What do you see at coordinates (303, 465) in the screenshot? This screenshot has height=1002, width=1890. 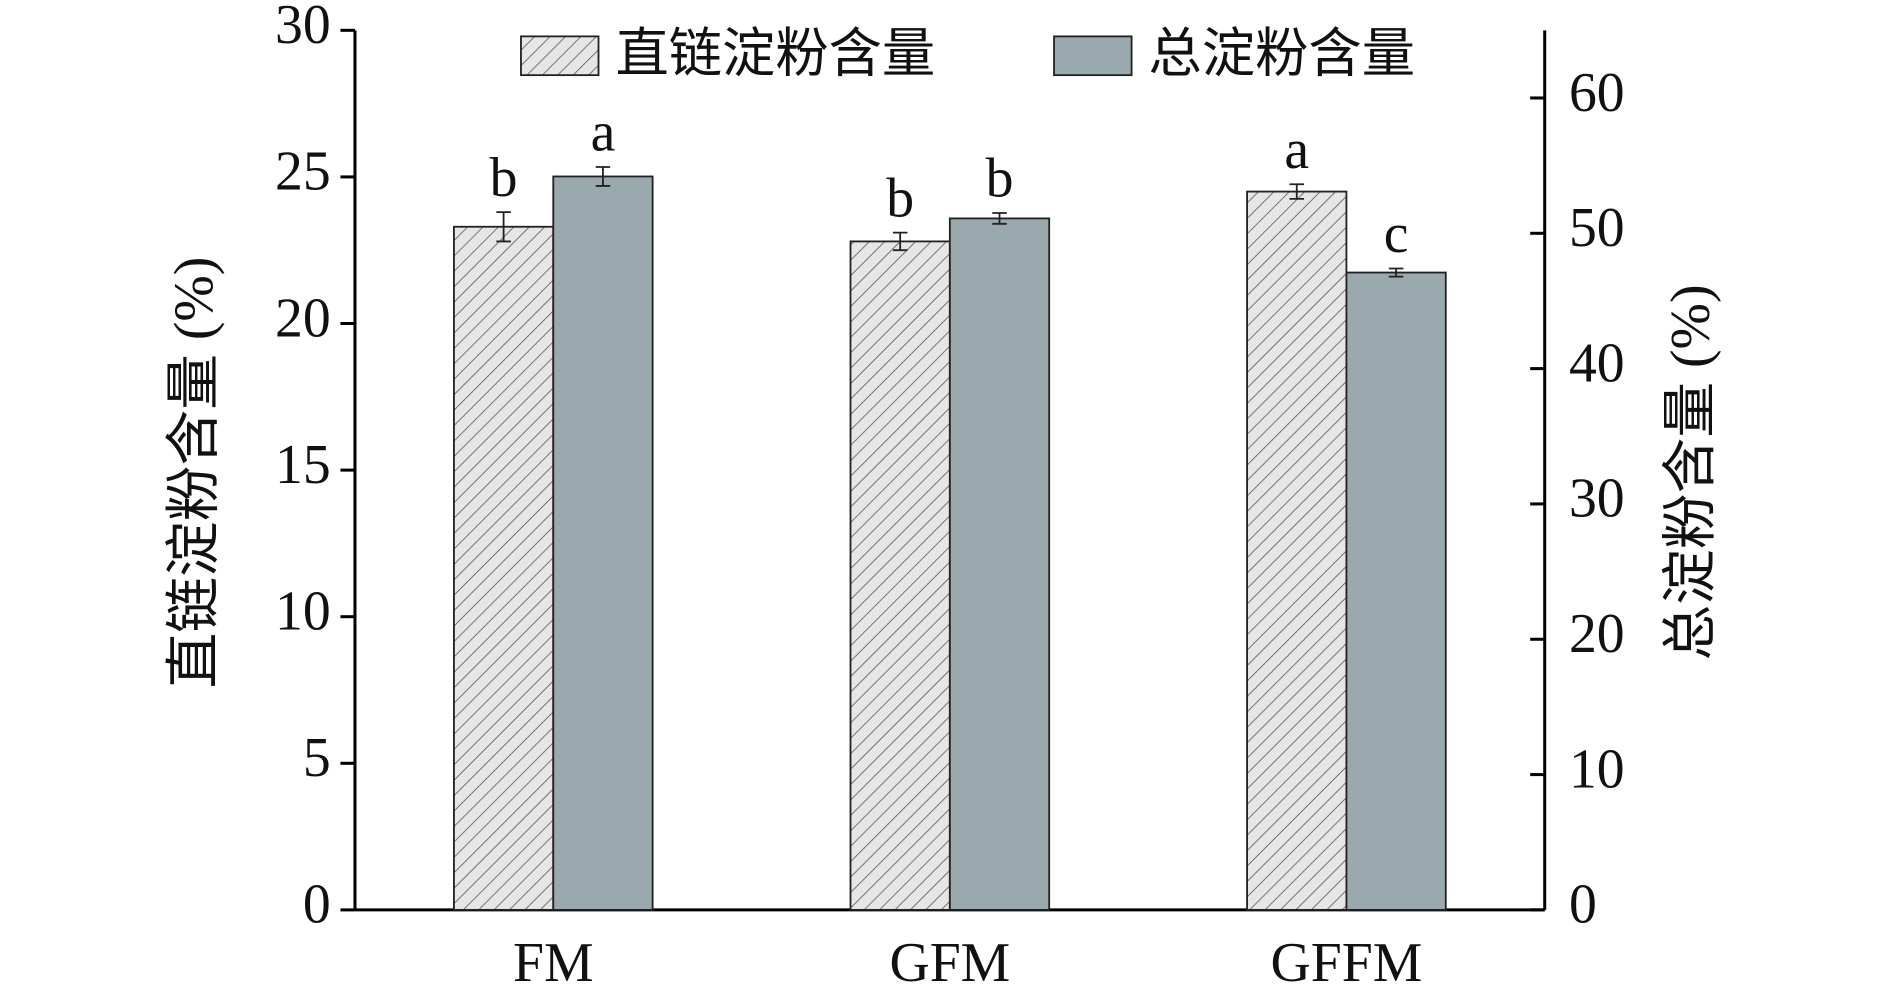 I see `y-tick-label: 15` at bounding box center [303, 465].